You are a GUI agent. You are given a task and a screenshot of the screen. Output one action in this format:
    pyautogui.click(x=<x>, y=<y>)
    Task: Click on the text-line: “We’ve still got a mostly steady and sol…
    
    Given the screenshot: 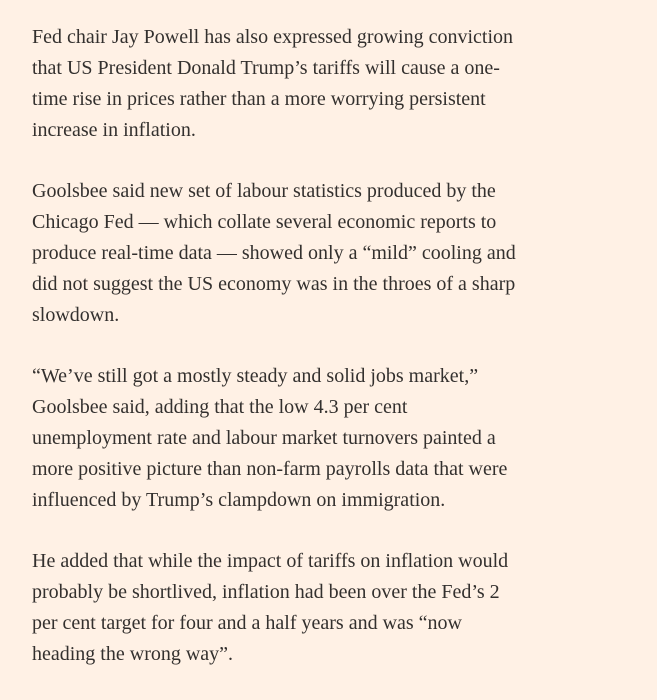 What is the action you would take?
    pyautogui.click(x=255, y=376)
    